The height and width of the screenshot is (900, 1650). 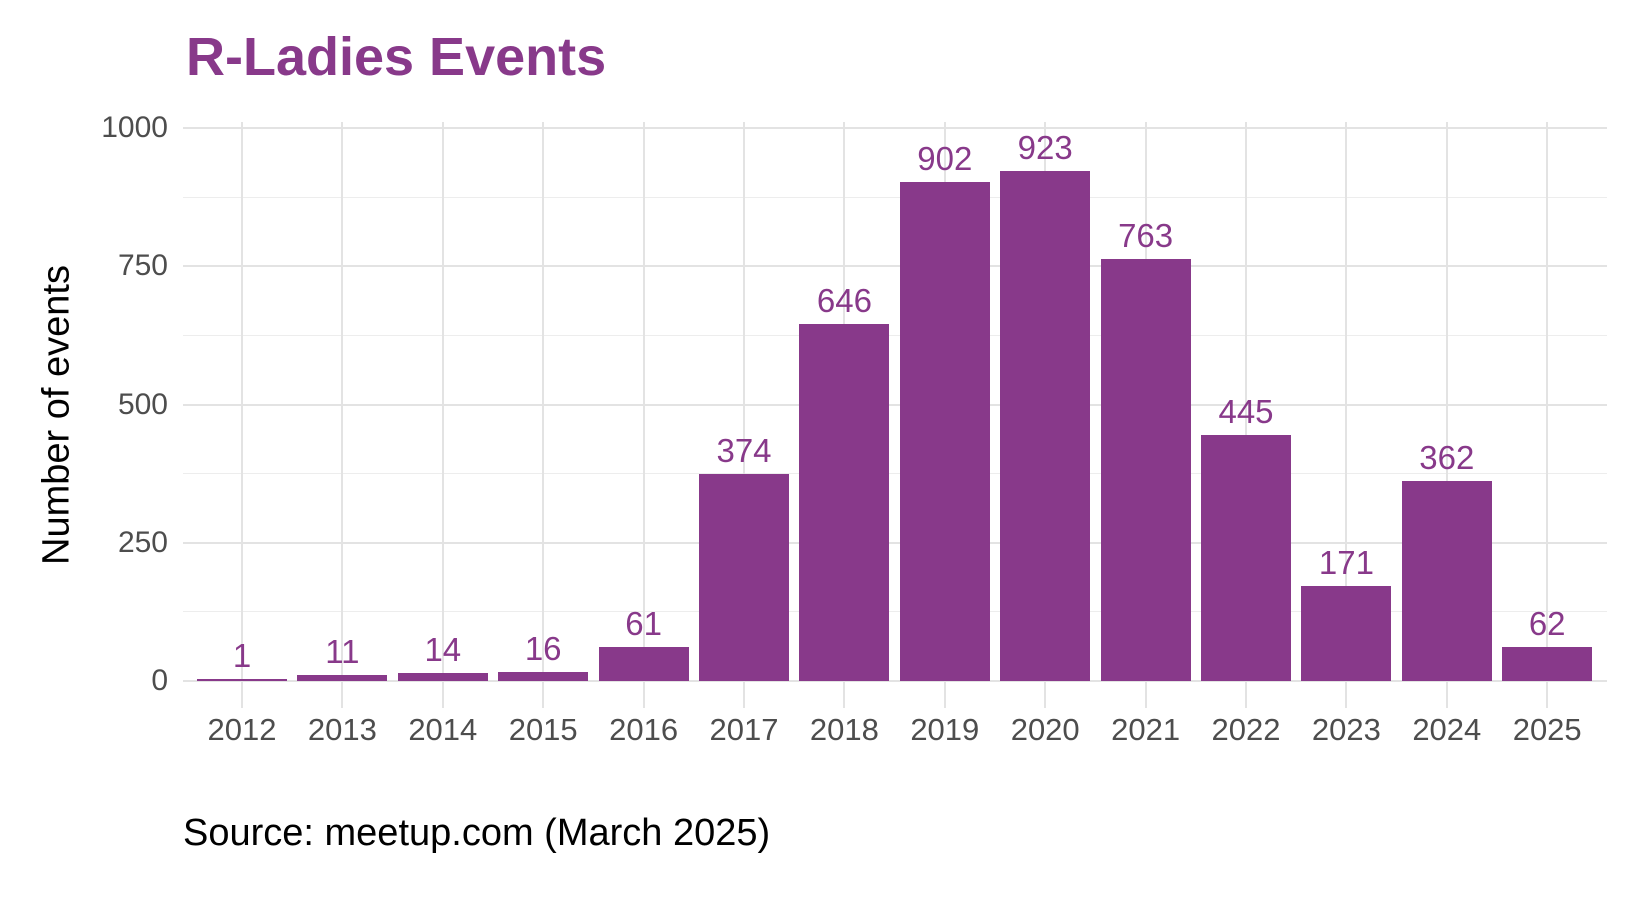 I want to click on bar-2013, so click(x=342, y=677).